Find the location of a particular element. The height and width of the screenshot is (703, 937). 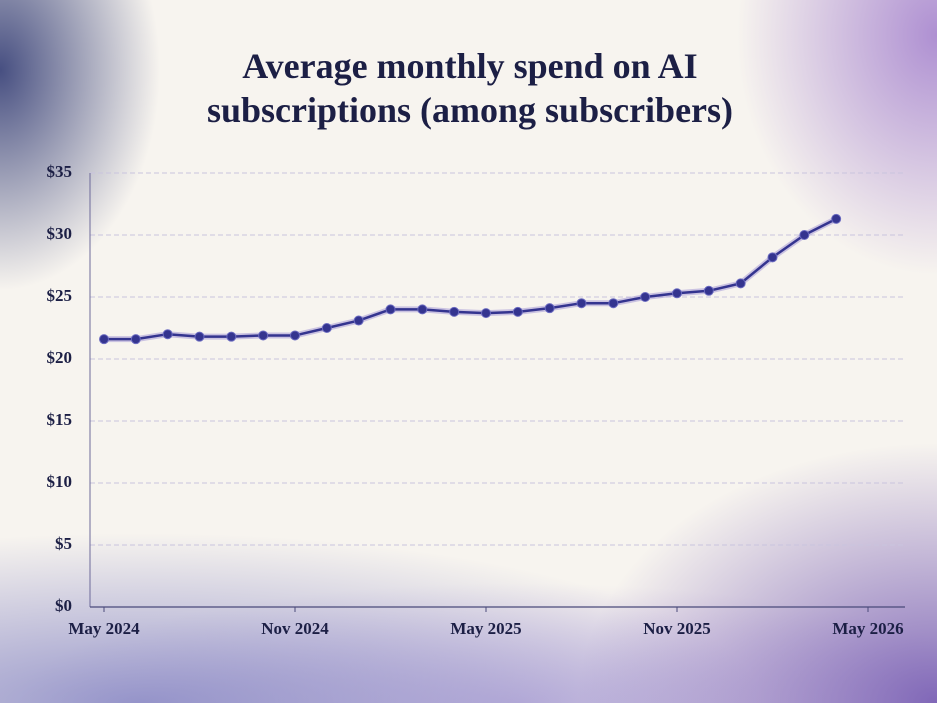

y-tick-label: $25 is located at coordinates (60, 295).